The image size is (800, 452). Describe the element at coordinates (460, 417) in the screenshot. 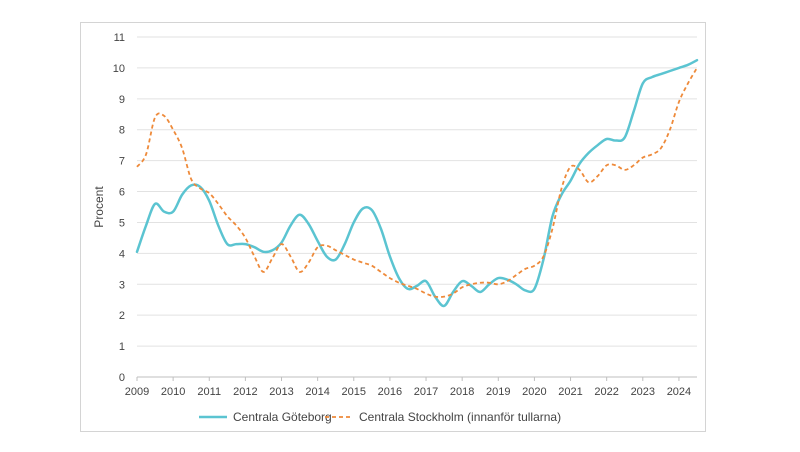

I see `legend-label-2: Centrala Stockholm (innanför tullarna)` at that location.